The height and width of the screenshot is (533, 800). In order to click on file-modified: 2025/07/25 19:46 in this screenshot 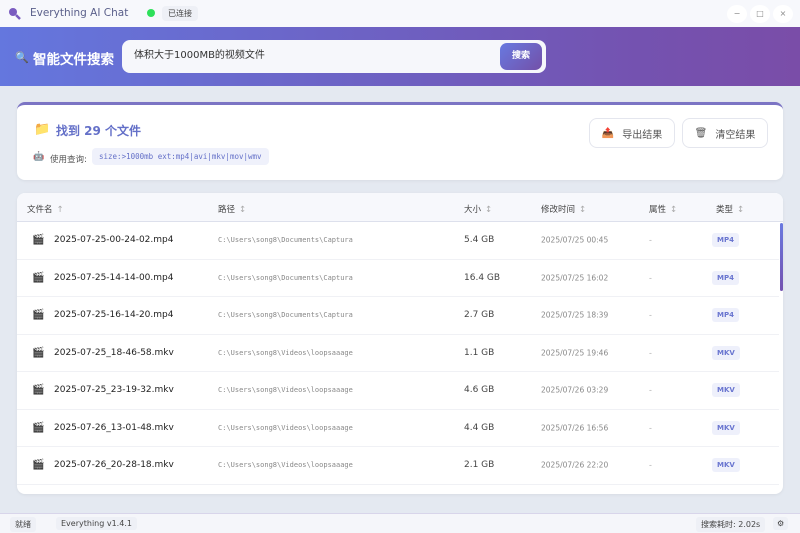, I will do `click(575, 353)`.